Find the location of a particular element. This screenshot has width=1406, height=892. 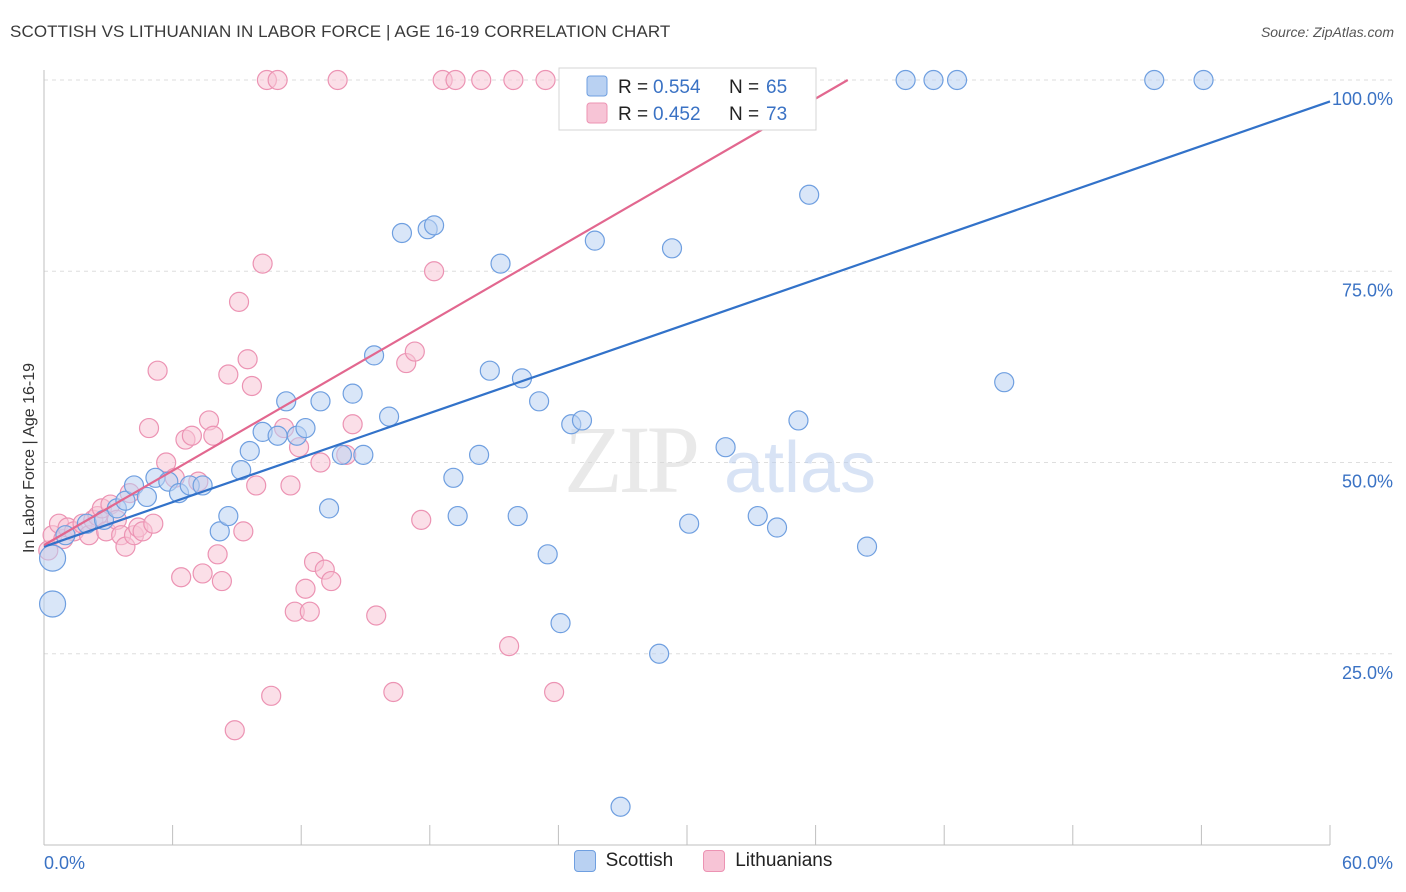

y-tick-label: 25.0% is located at coordinates (1367, 673).